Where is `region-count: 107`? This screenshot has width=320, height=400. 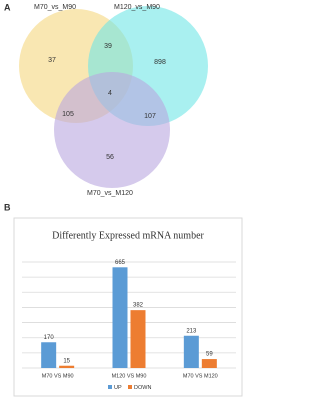 region-count: 107 is located at coordinates (150, 116).